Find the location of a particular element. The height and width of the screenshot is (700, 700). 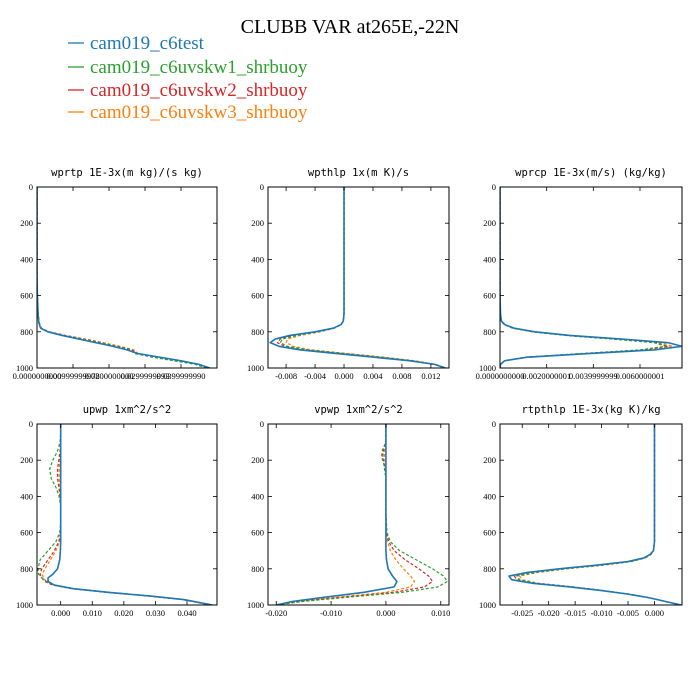

x-tick-label: -0.008 is located at coordinates (286, 376).